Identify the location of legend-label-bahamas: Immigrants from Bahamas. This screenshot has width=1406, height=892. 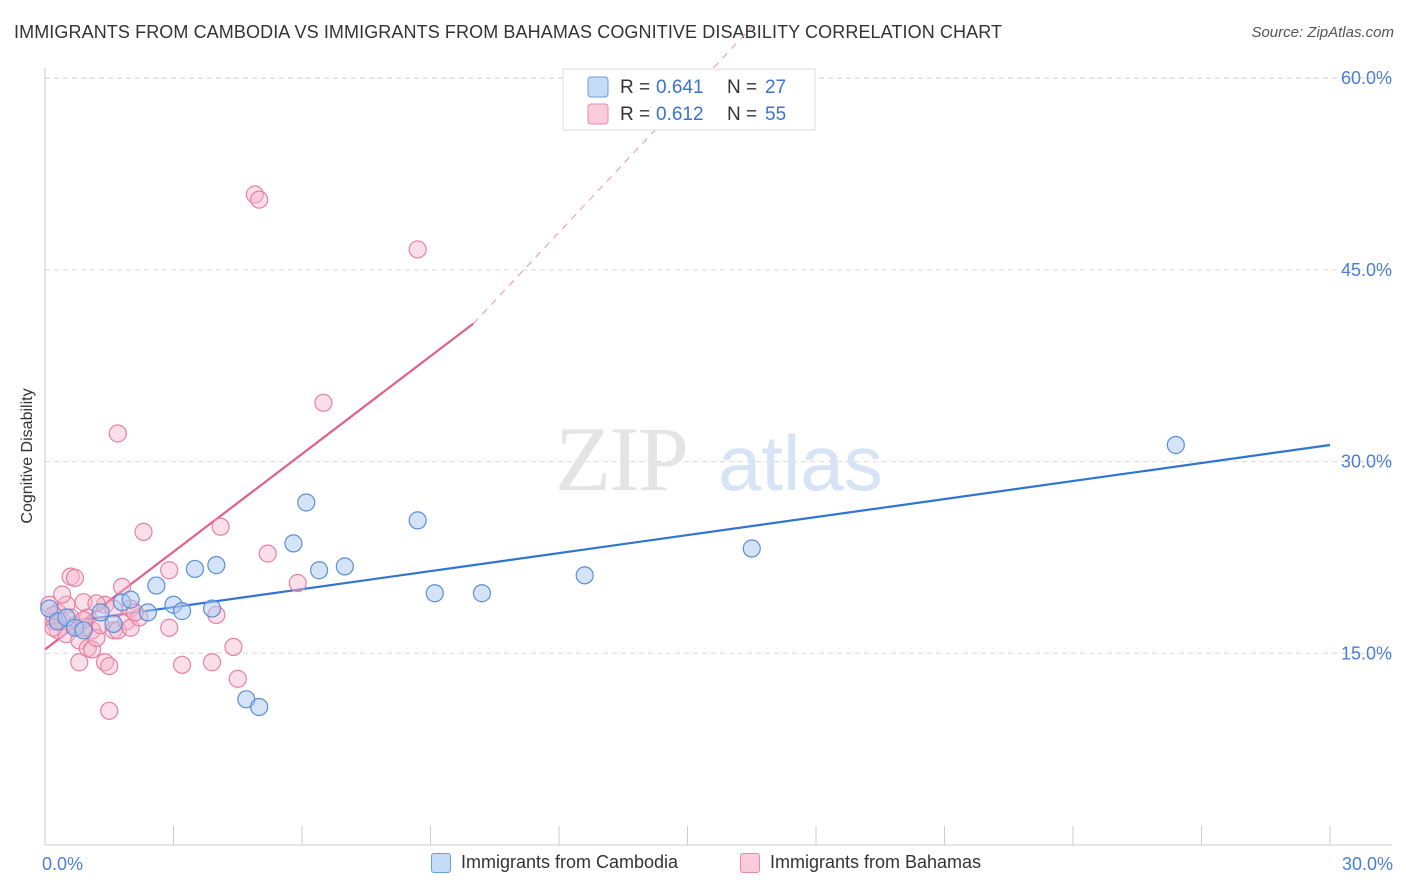
(876, 862).